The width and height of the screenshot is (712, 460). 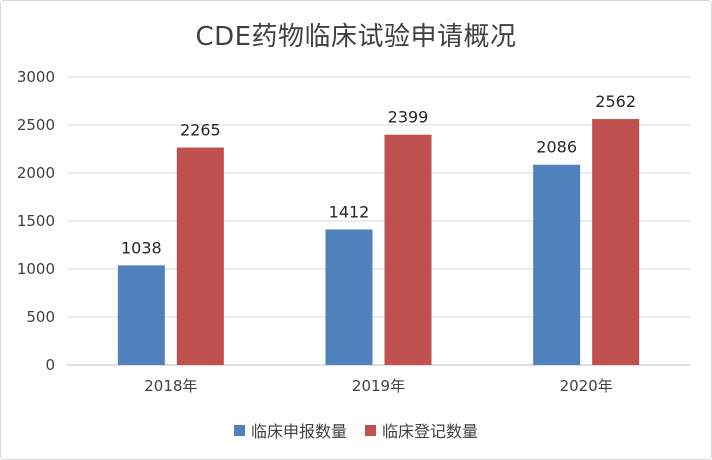 What do you see at coordinates (349, 211) in the screenshot?
I see `data-label: 1412` at bounding box center [349, 211].